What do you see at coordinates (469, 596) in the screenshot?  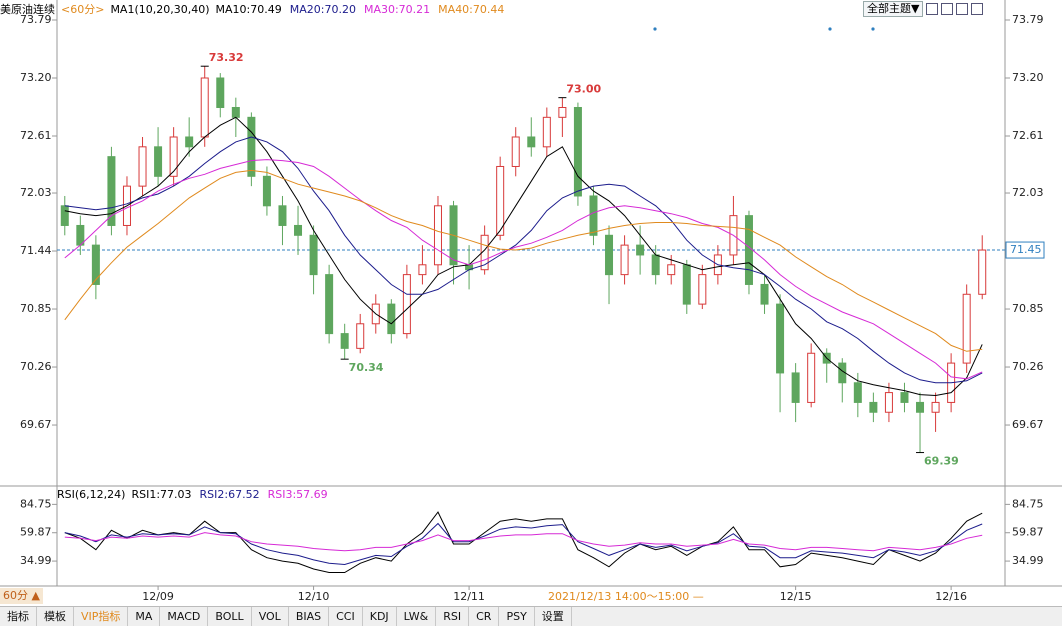 I see `x-tick-label: 12/11` at bounding box center [469, 596].